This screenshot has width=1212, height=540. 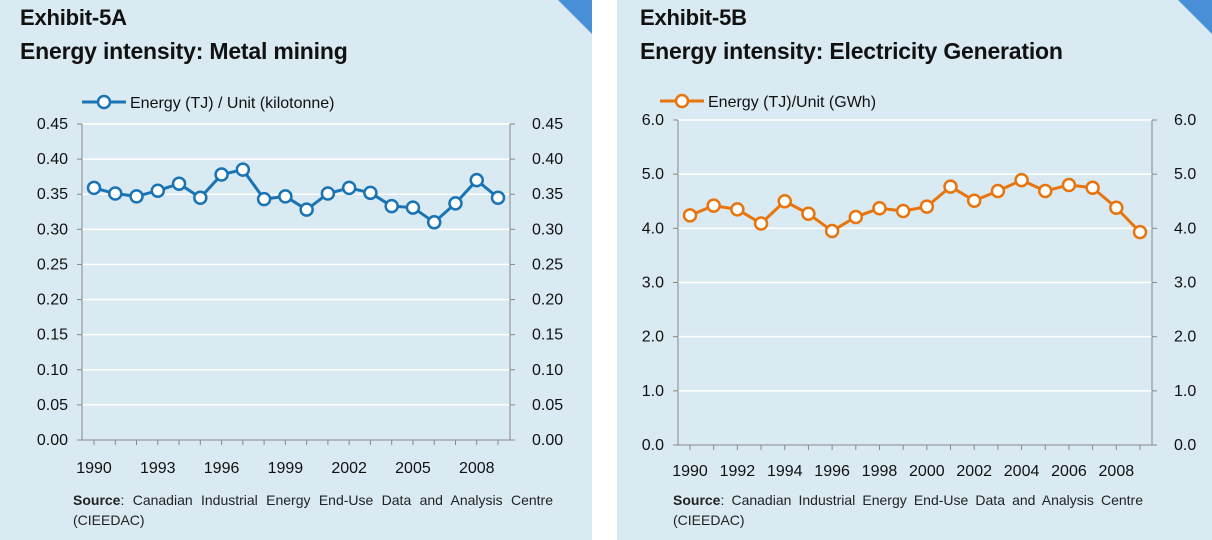 I want to click on source-label: Source, so click(x=697, y=500).